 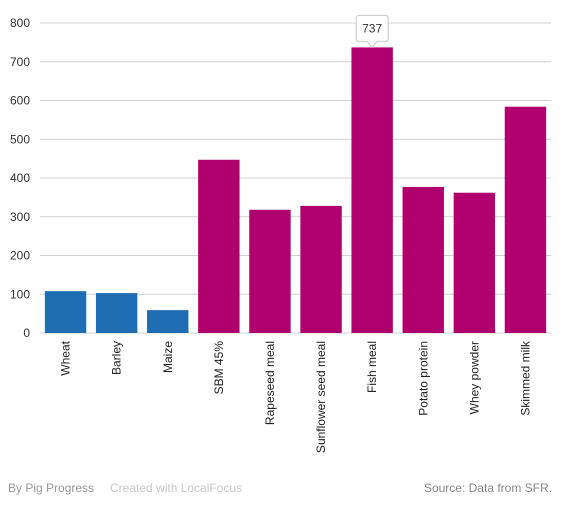 What do you see at coordinates (372, 28) in the screenshot?
I see `tooltip-value: 737` at bounding box center [372, 28].